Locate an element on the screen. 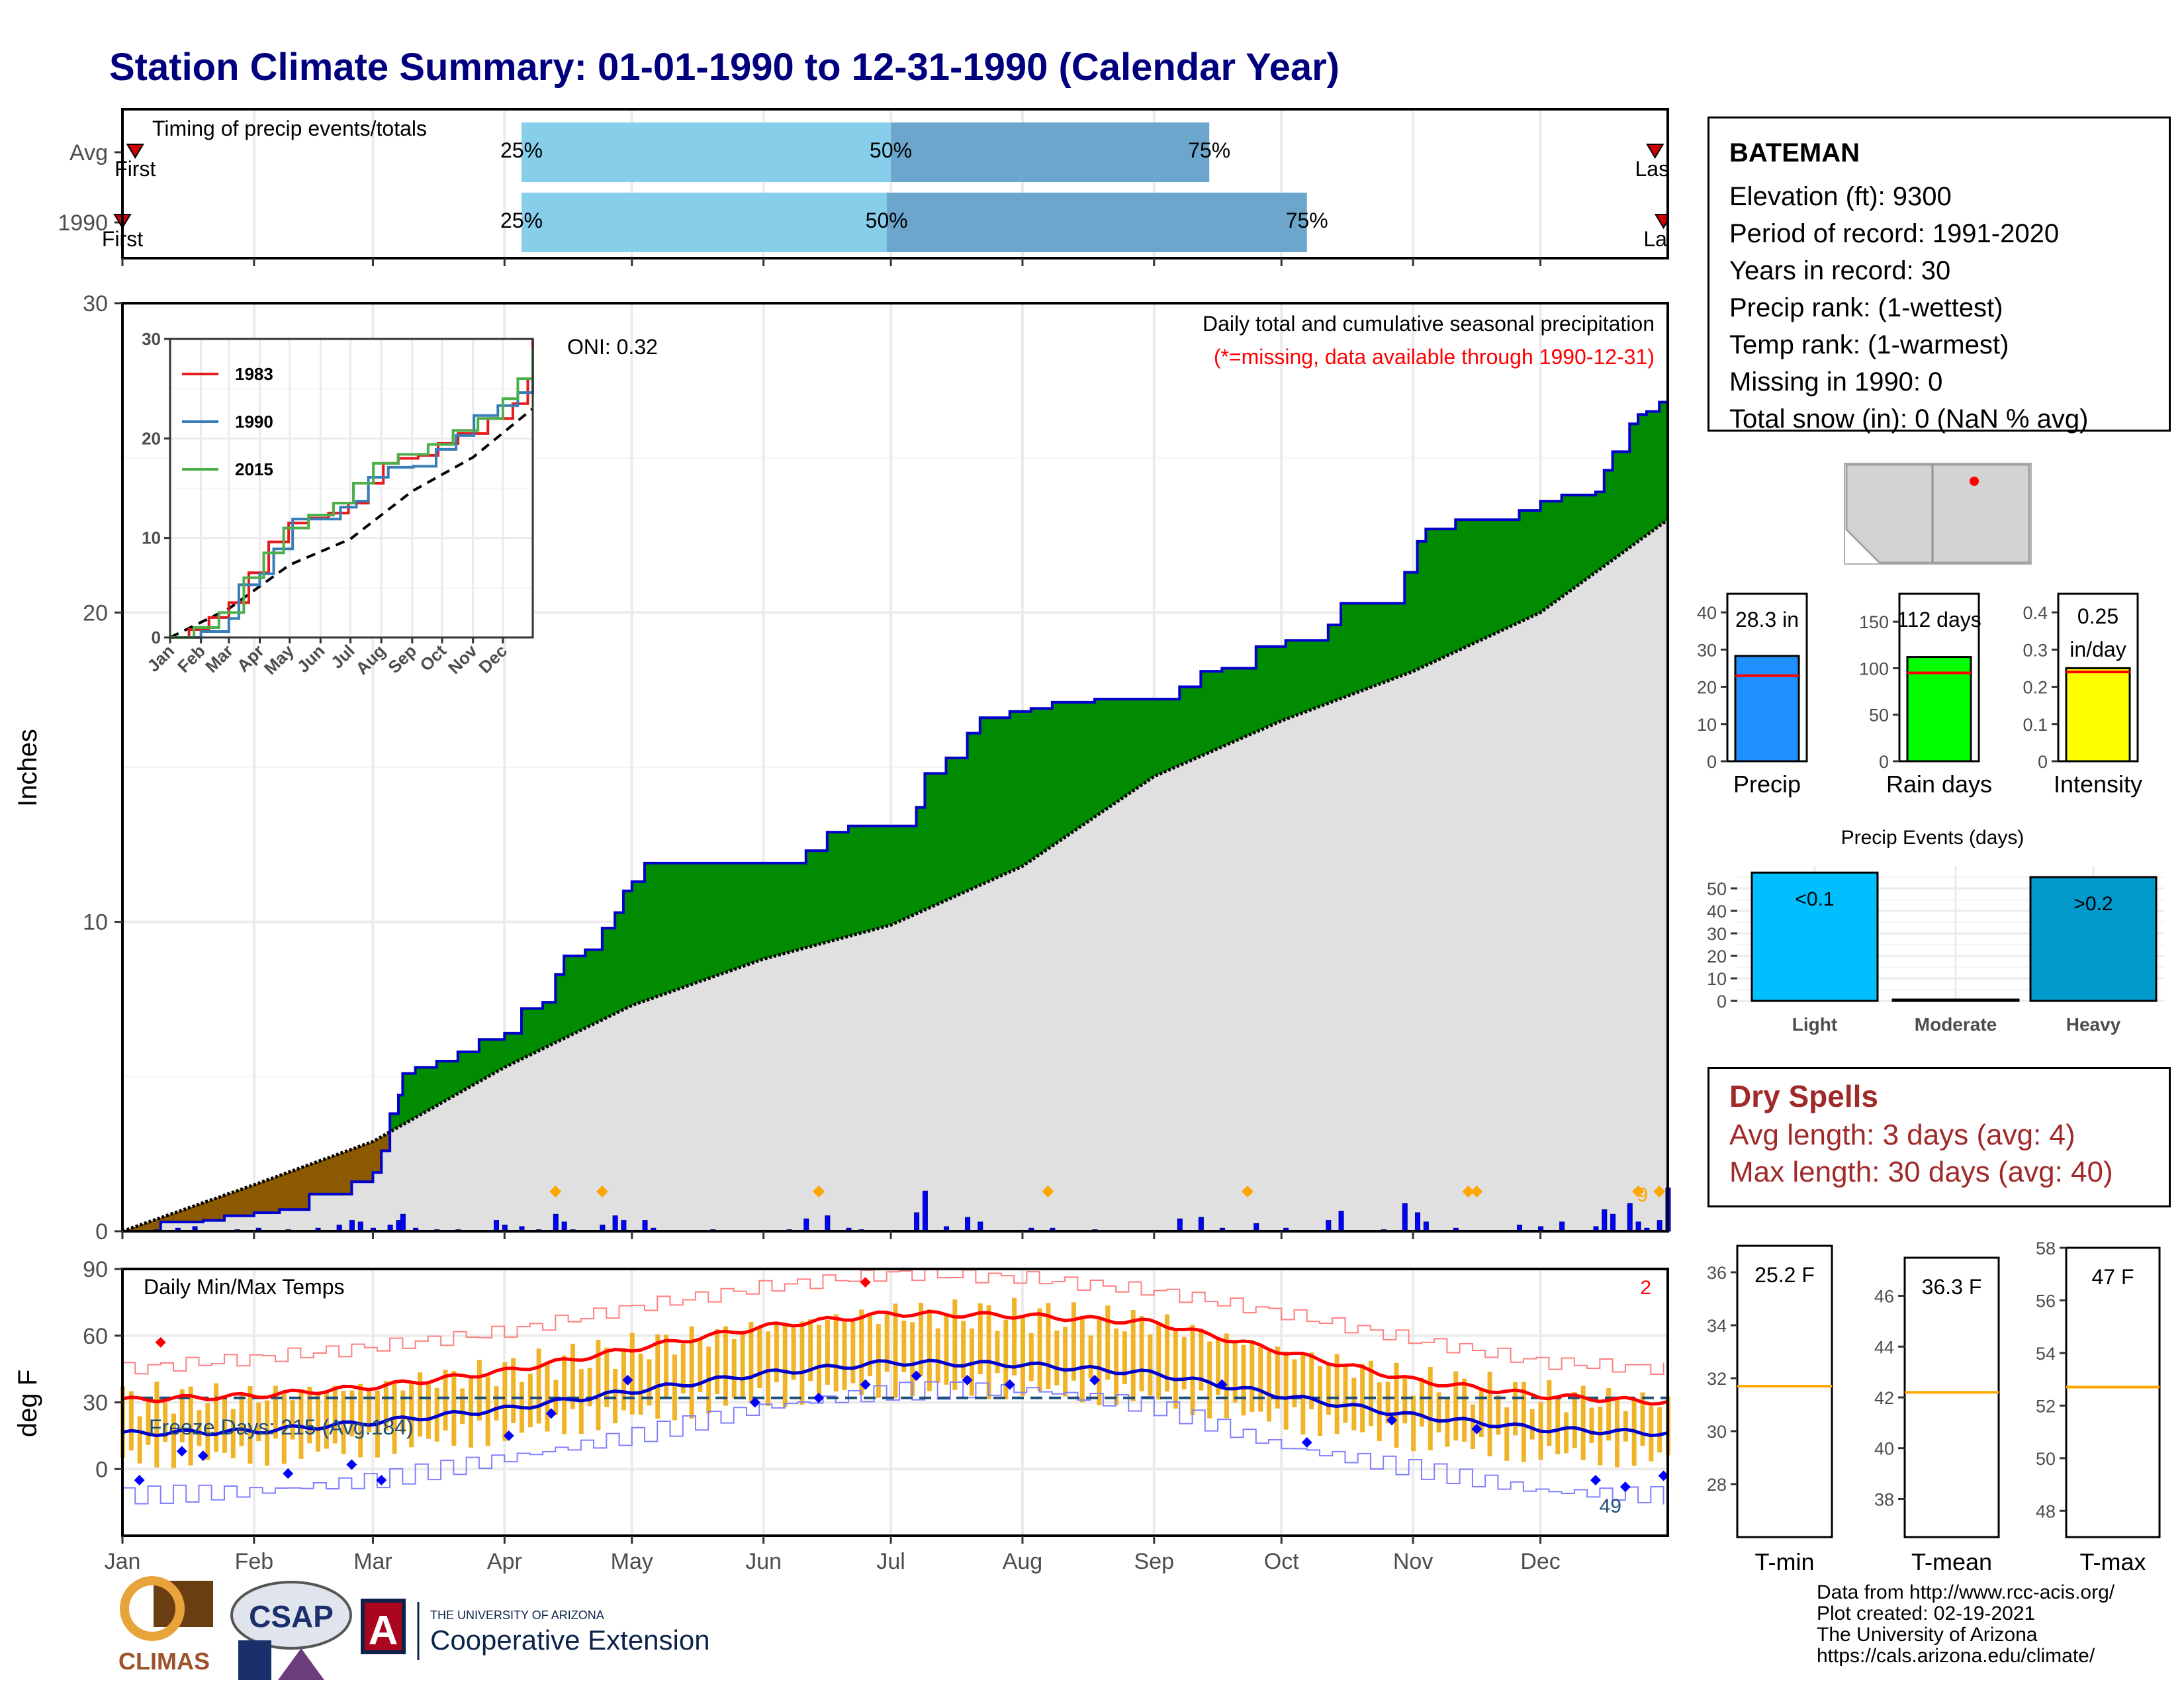  precip-ytick-label: 30 is located at coordinates (95, 303).